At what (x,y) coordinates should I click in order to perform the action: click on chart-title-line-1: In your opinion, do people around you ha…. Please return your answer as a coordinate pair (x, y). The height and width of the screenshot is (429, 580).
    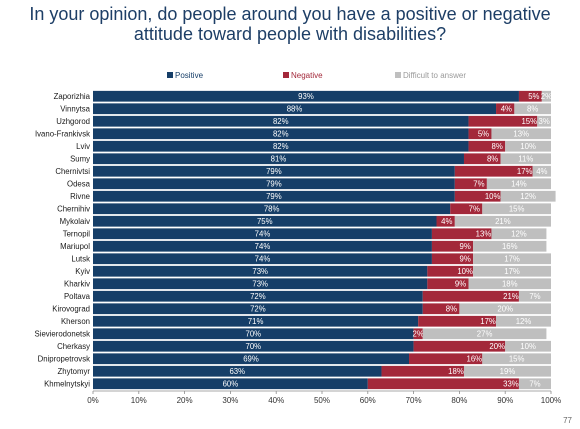
    Looking at the image, I should click on (290, 14).